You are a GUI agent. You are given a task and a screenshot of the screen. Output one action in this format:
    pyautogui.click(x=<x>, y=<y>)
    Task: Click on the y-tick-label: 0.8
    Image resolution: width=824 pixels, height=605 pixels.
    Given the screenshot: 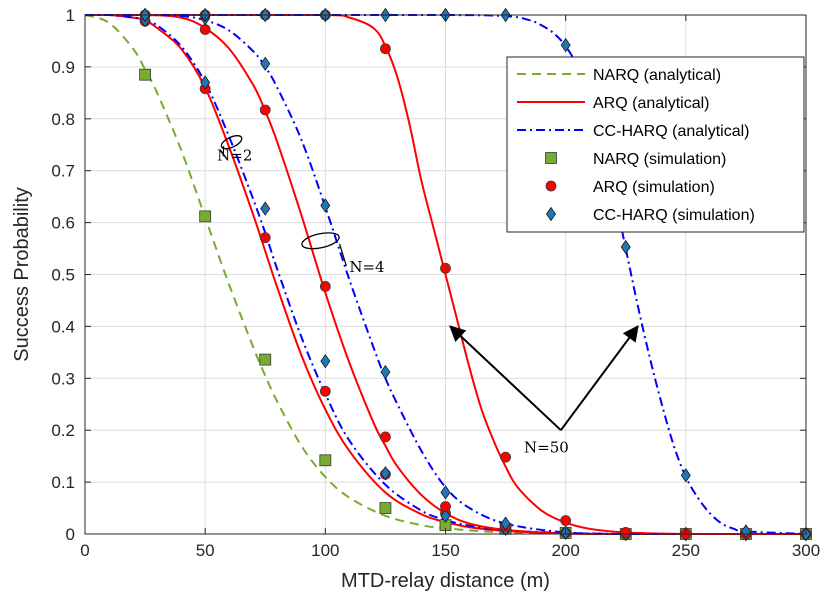 What is the action you would take?
    pyautogui.click(x=63, y=119)
    